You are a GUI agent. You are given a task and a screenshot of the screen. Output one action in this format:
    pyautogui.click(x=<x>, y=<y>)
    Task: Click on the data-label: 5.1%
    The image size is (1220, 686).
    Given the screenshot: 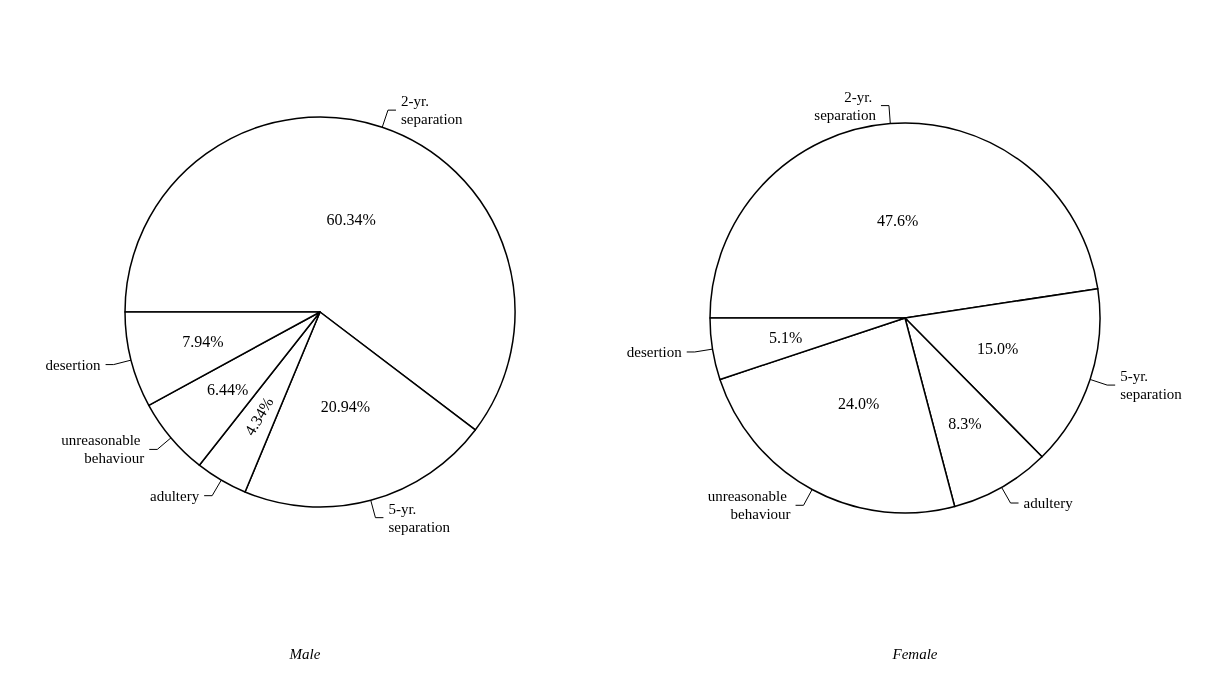 What is the action you would take?
    pyautogui.click(x=785, y=337)
    